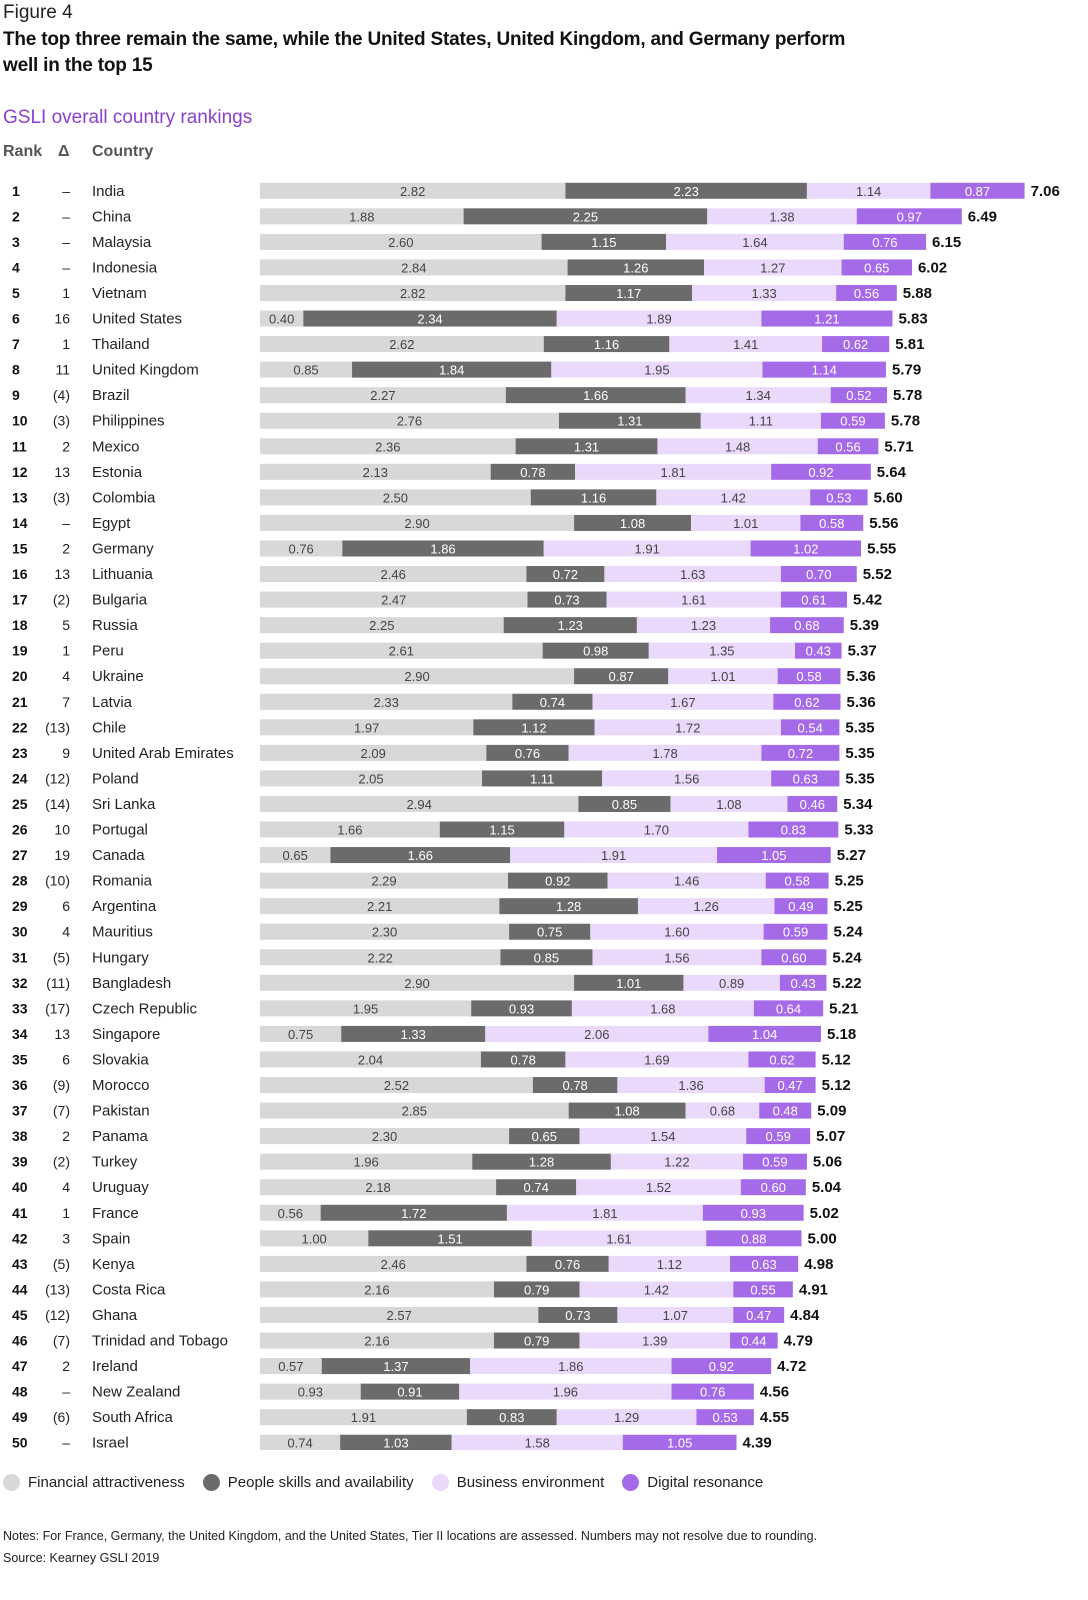  What do you see at coordinates (412, 191) in the screenshot?
I see `segment-value-label: 2.82` at bounding box center [412, 191].